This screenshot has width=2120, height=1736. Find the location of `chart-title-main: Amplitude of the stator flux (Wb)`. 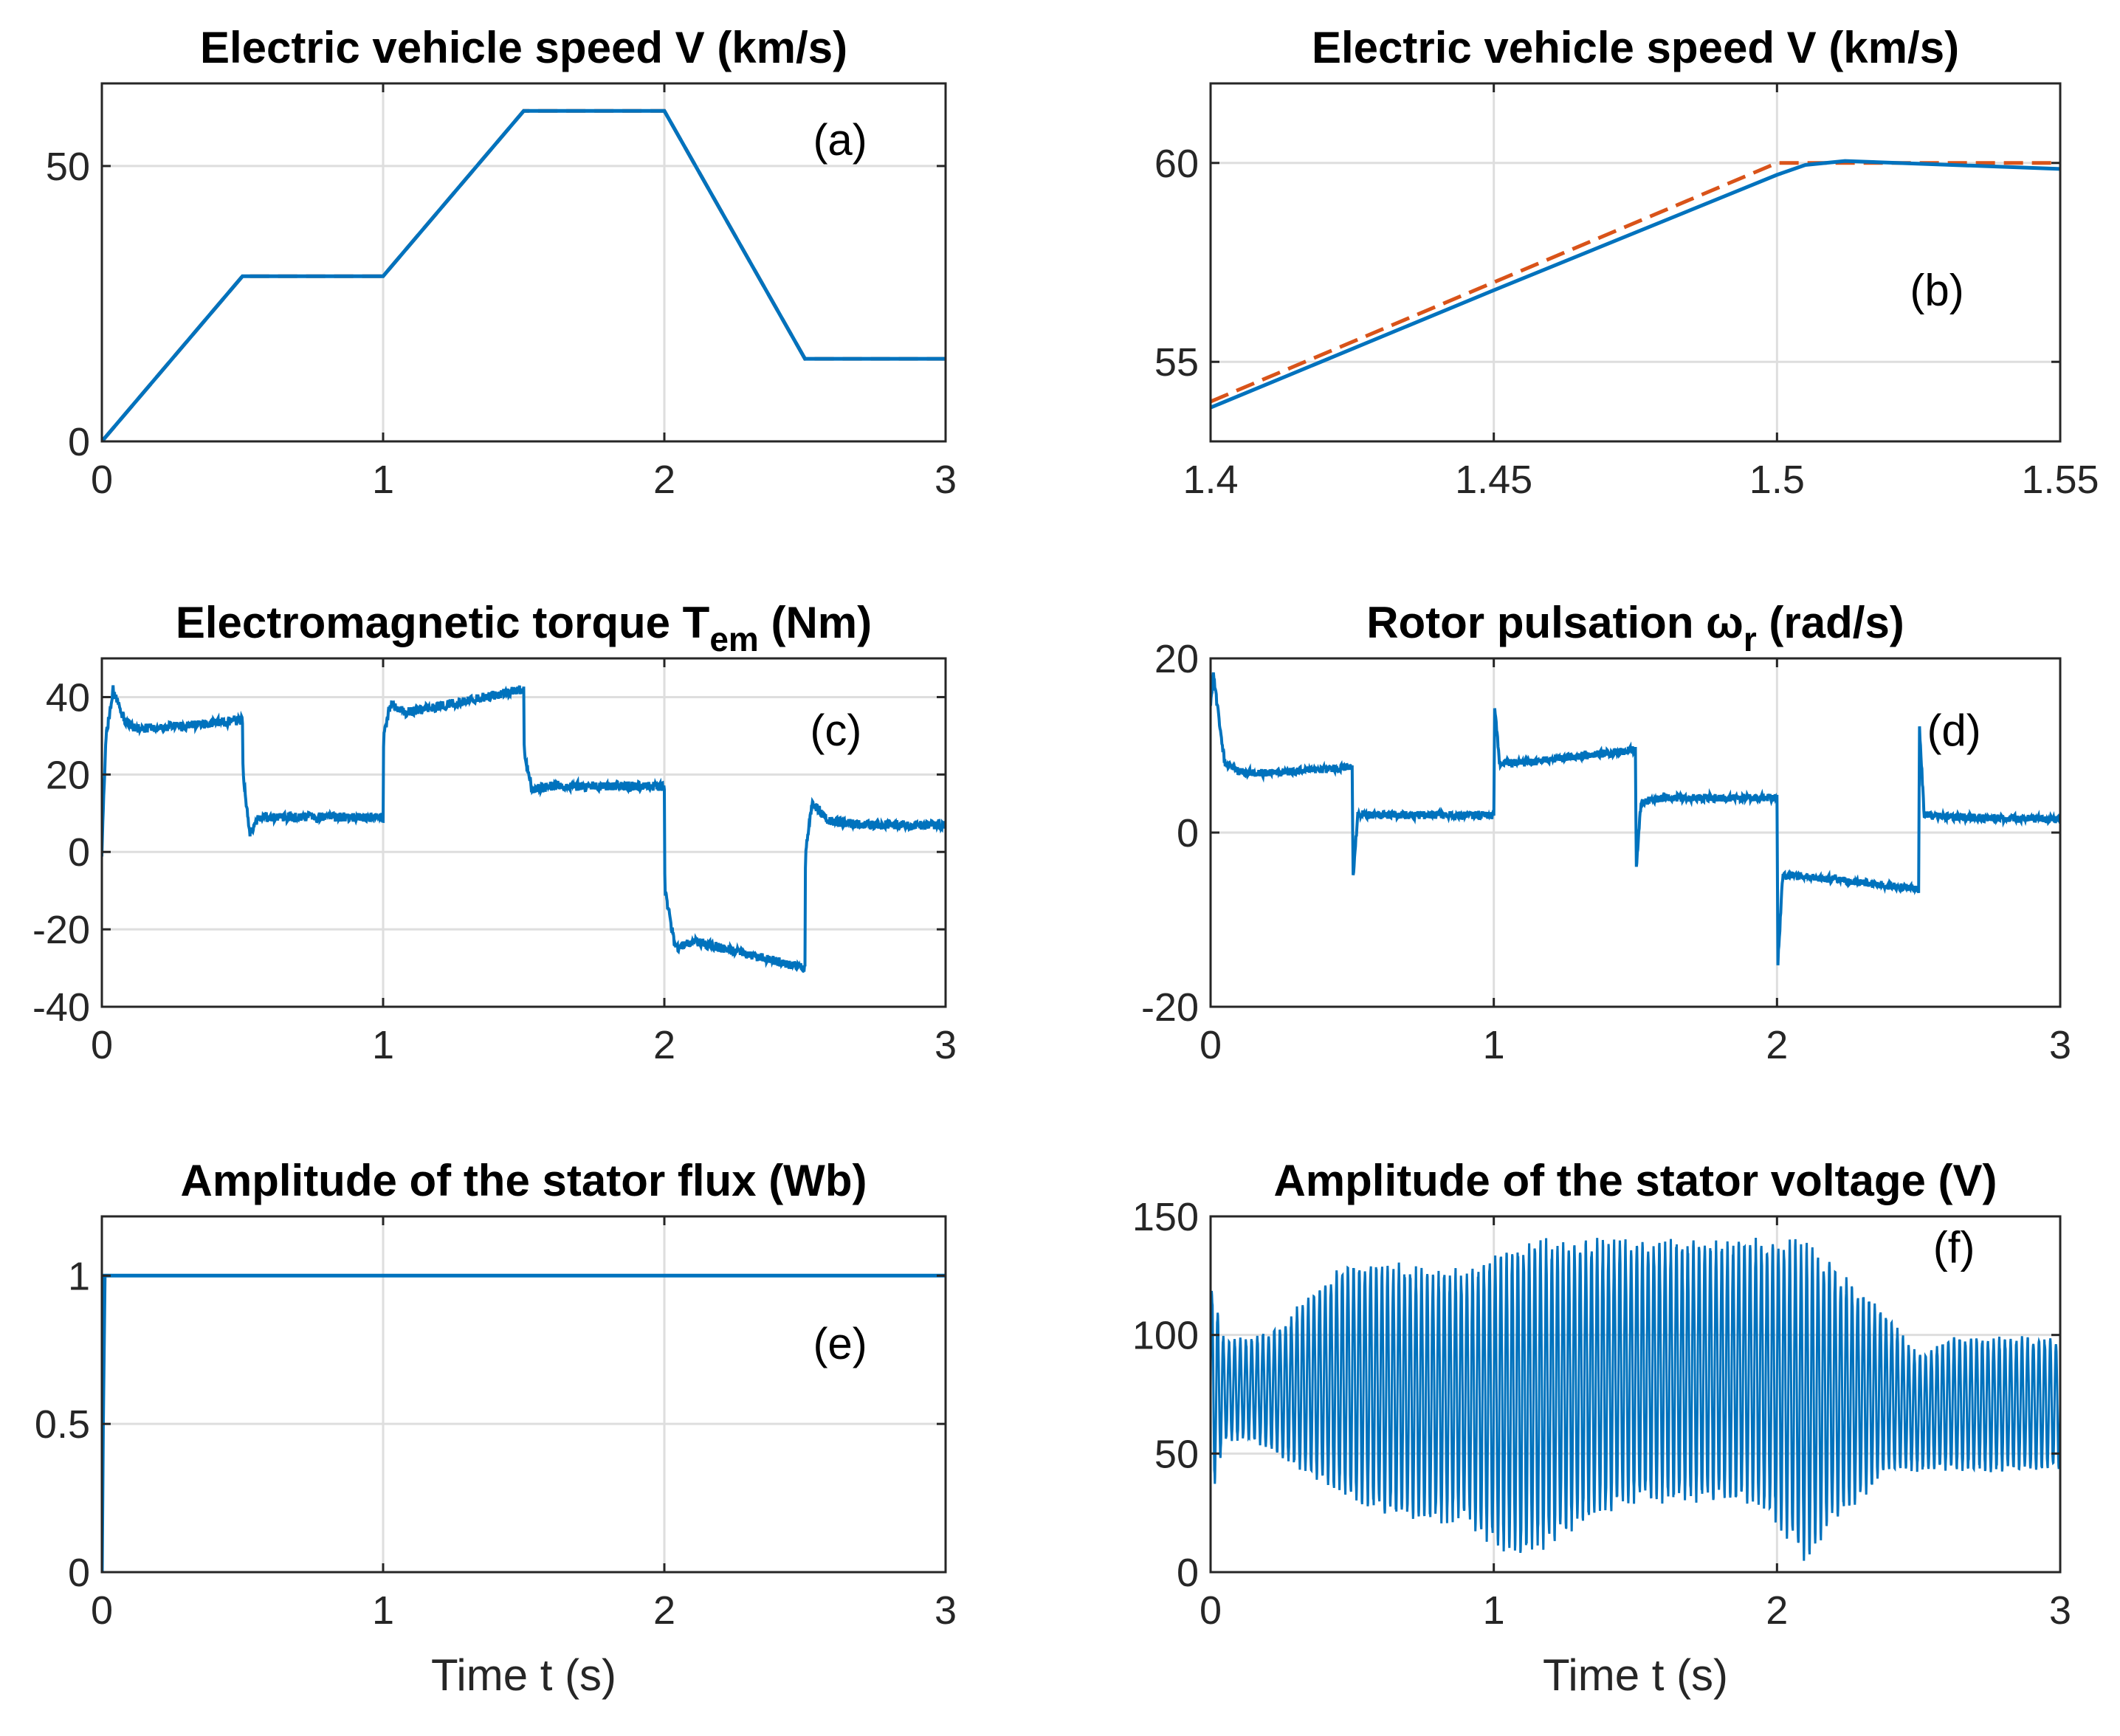

chart-title-main: Amplitude of the stator flux (Wb) is located at coordinates (524, 1180).